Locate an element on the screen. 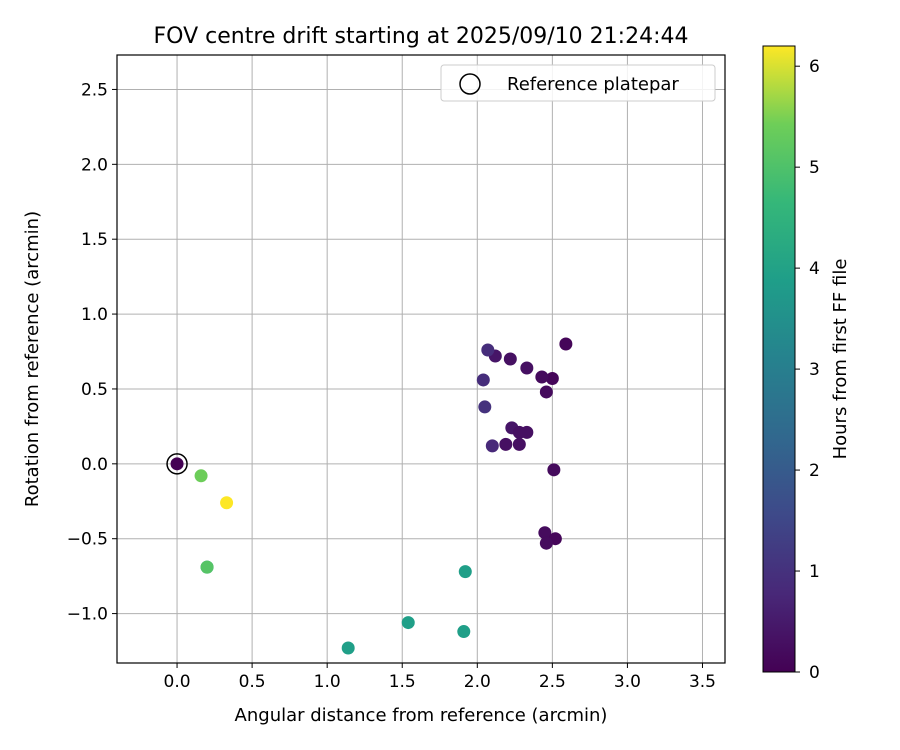 Image resolution: width=900 pixels, height=750 pixels. colorbar-tick-label: 3 is located at coordinates (814, 370).